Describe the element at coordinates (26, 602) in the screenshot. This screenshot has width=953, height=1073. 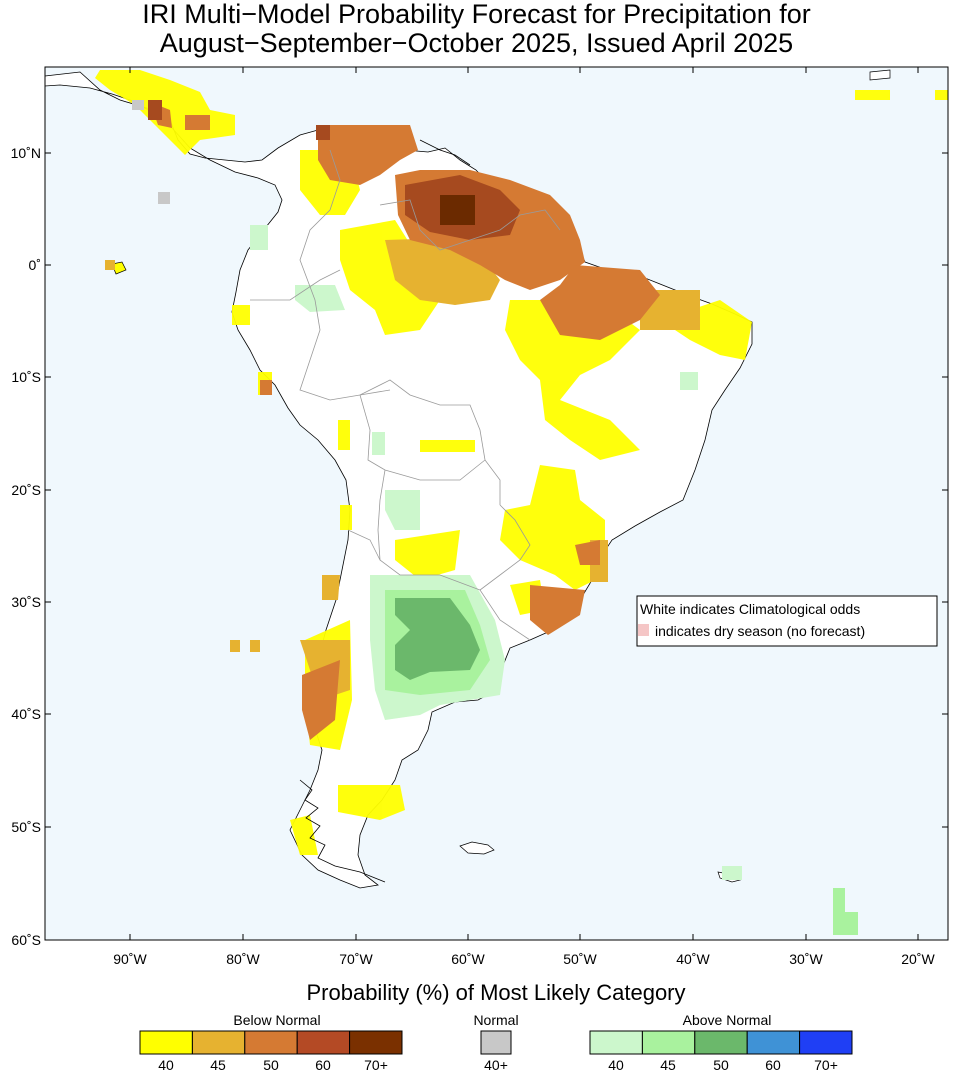
I see `lat-tick-label: 30˚S` at that location.